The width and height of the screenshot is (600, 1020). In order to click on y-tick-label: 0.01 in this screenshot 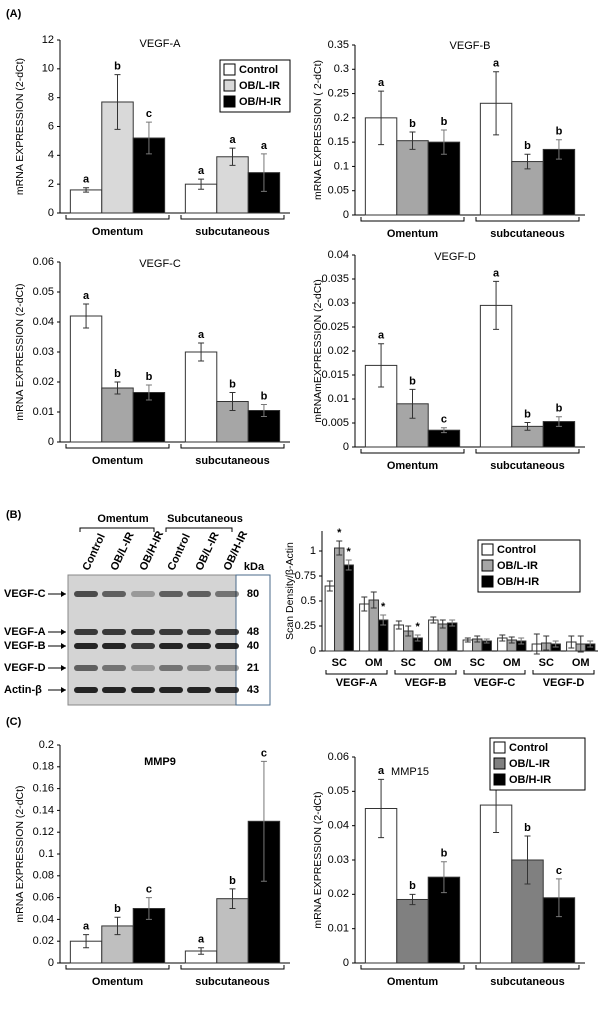, I will do `click(43, 412)`.